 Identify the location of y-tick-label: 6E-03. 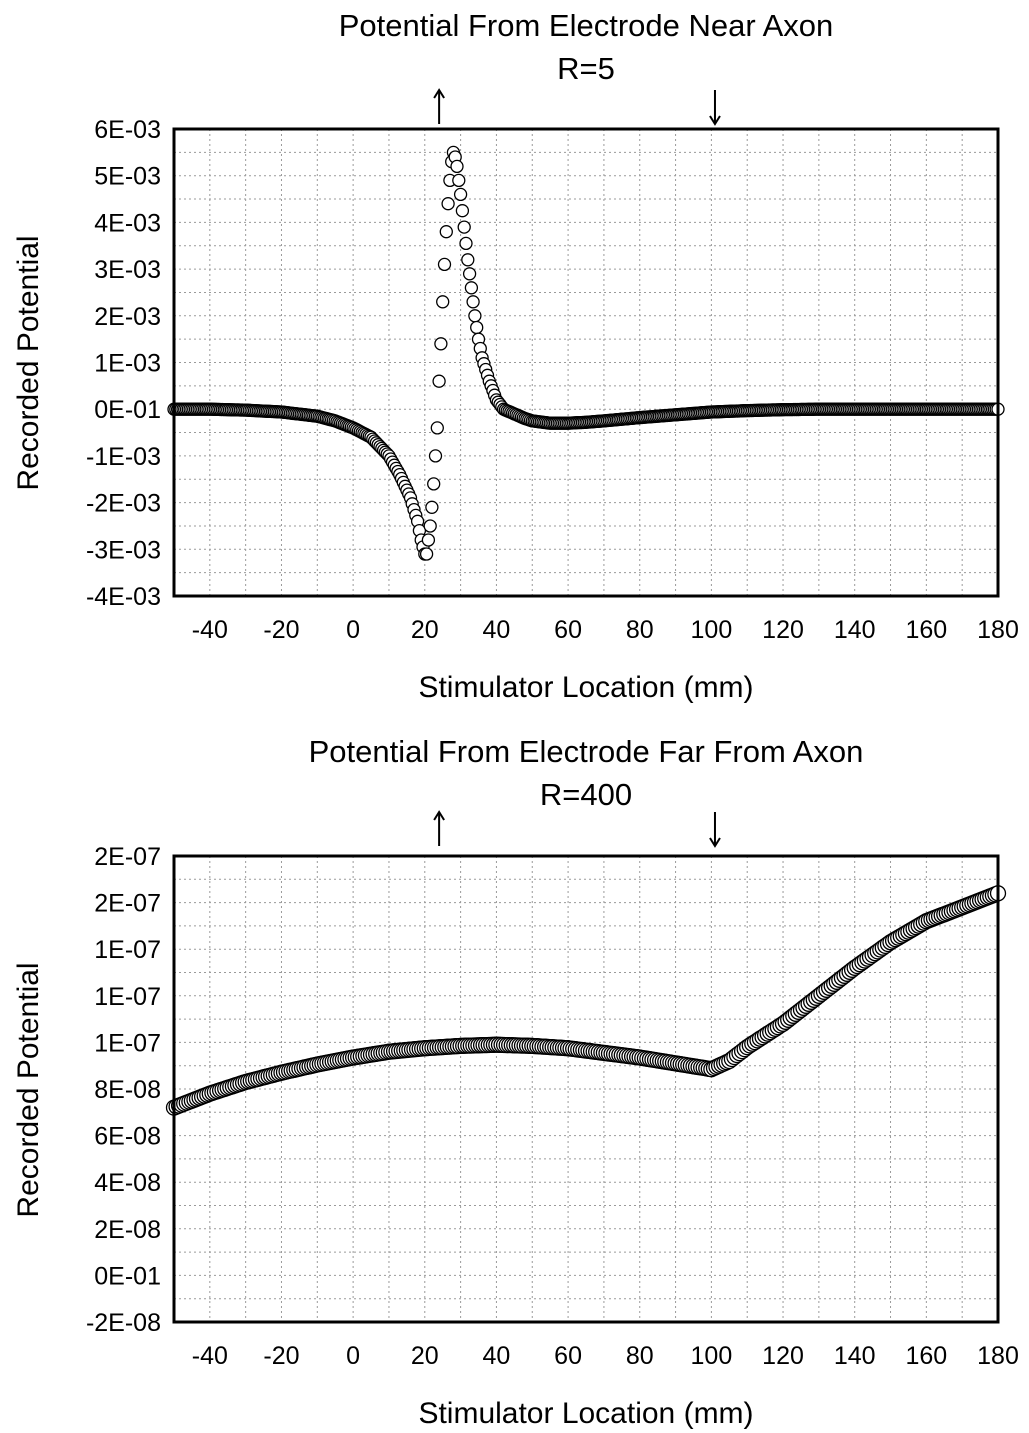
(127, 130).